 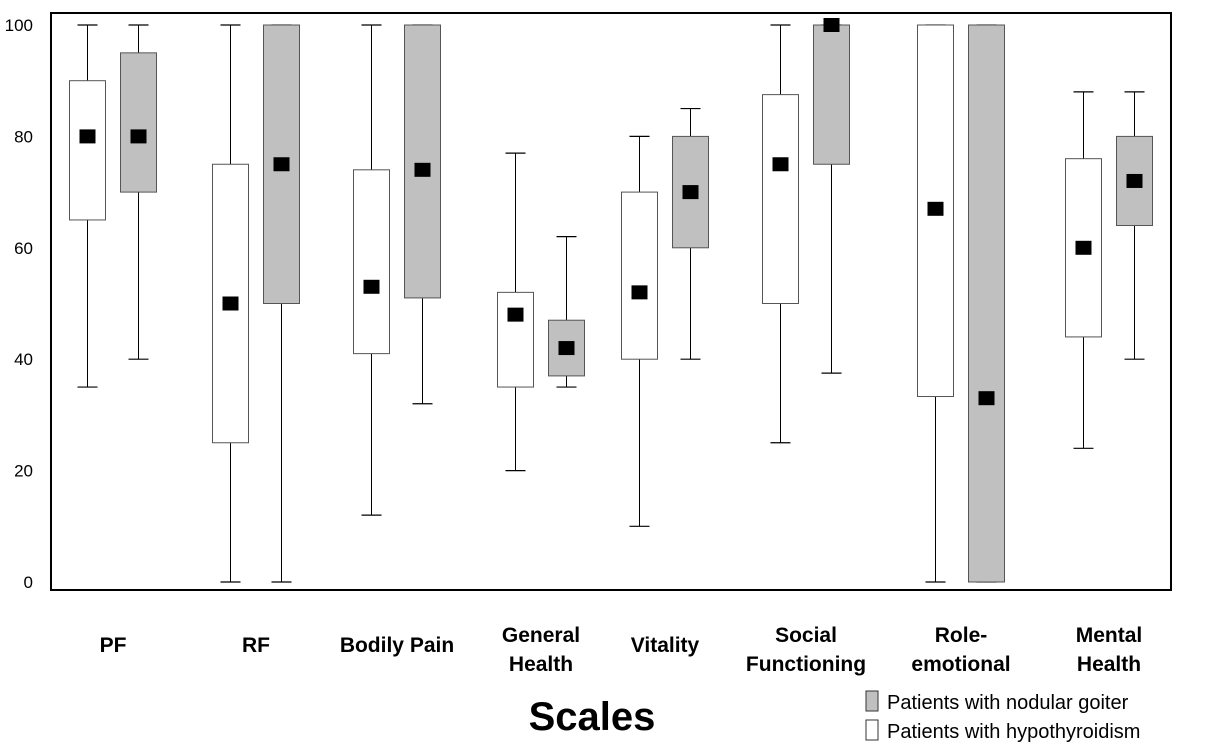 I want to click on category-label-line: General, so click(x=541, y=635).